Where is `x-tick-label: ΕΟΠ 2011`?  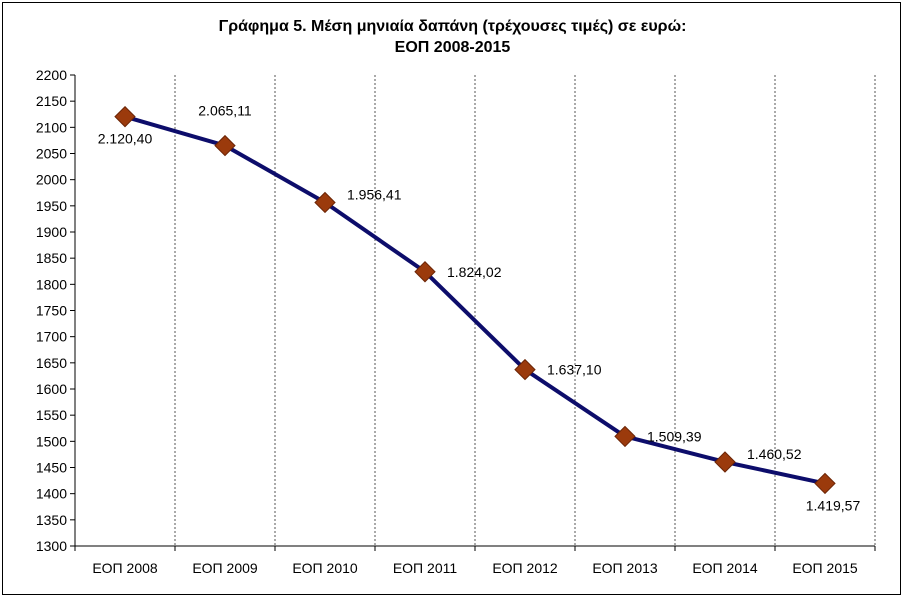
x-tick-label: ΕΟΠ 2011 is located at coordinates (425, 568).